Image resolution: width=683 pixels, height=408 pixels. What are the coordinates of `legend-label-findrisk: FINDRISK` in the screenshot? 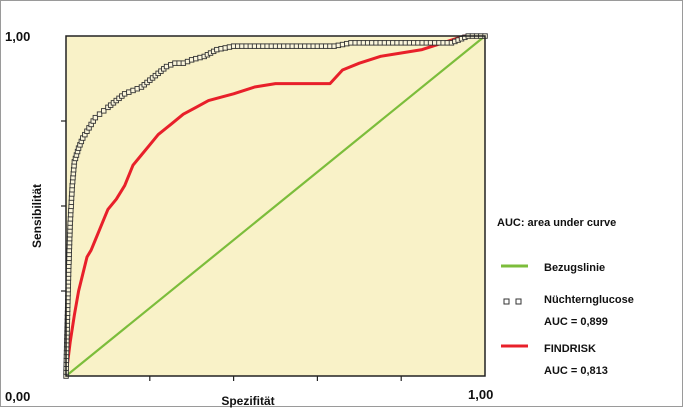 It's located at (570, 349).